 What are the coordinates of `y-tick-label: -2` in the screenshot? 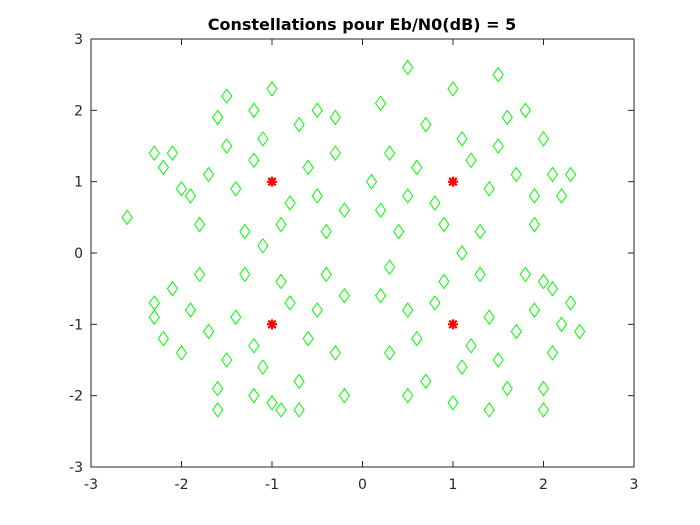 It's located at (76, 397).